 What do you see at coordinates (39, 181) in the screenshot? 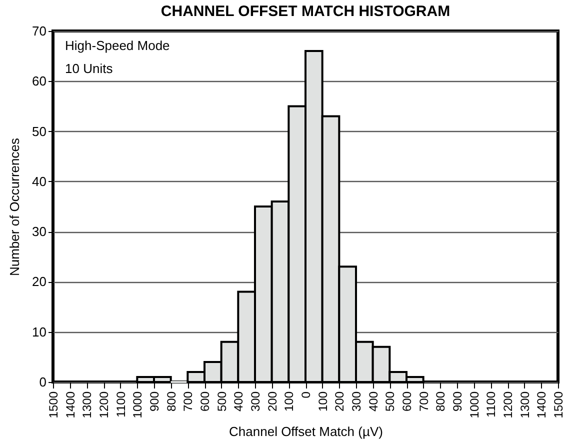
I see `y-tick-label: 40` at bounding box center [39, 181].